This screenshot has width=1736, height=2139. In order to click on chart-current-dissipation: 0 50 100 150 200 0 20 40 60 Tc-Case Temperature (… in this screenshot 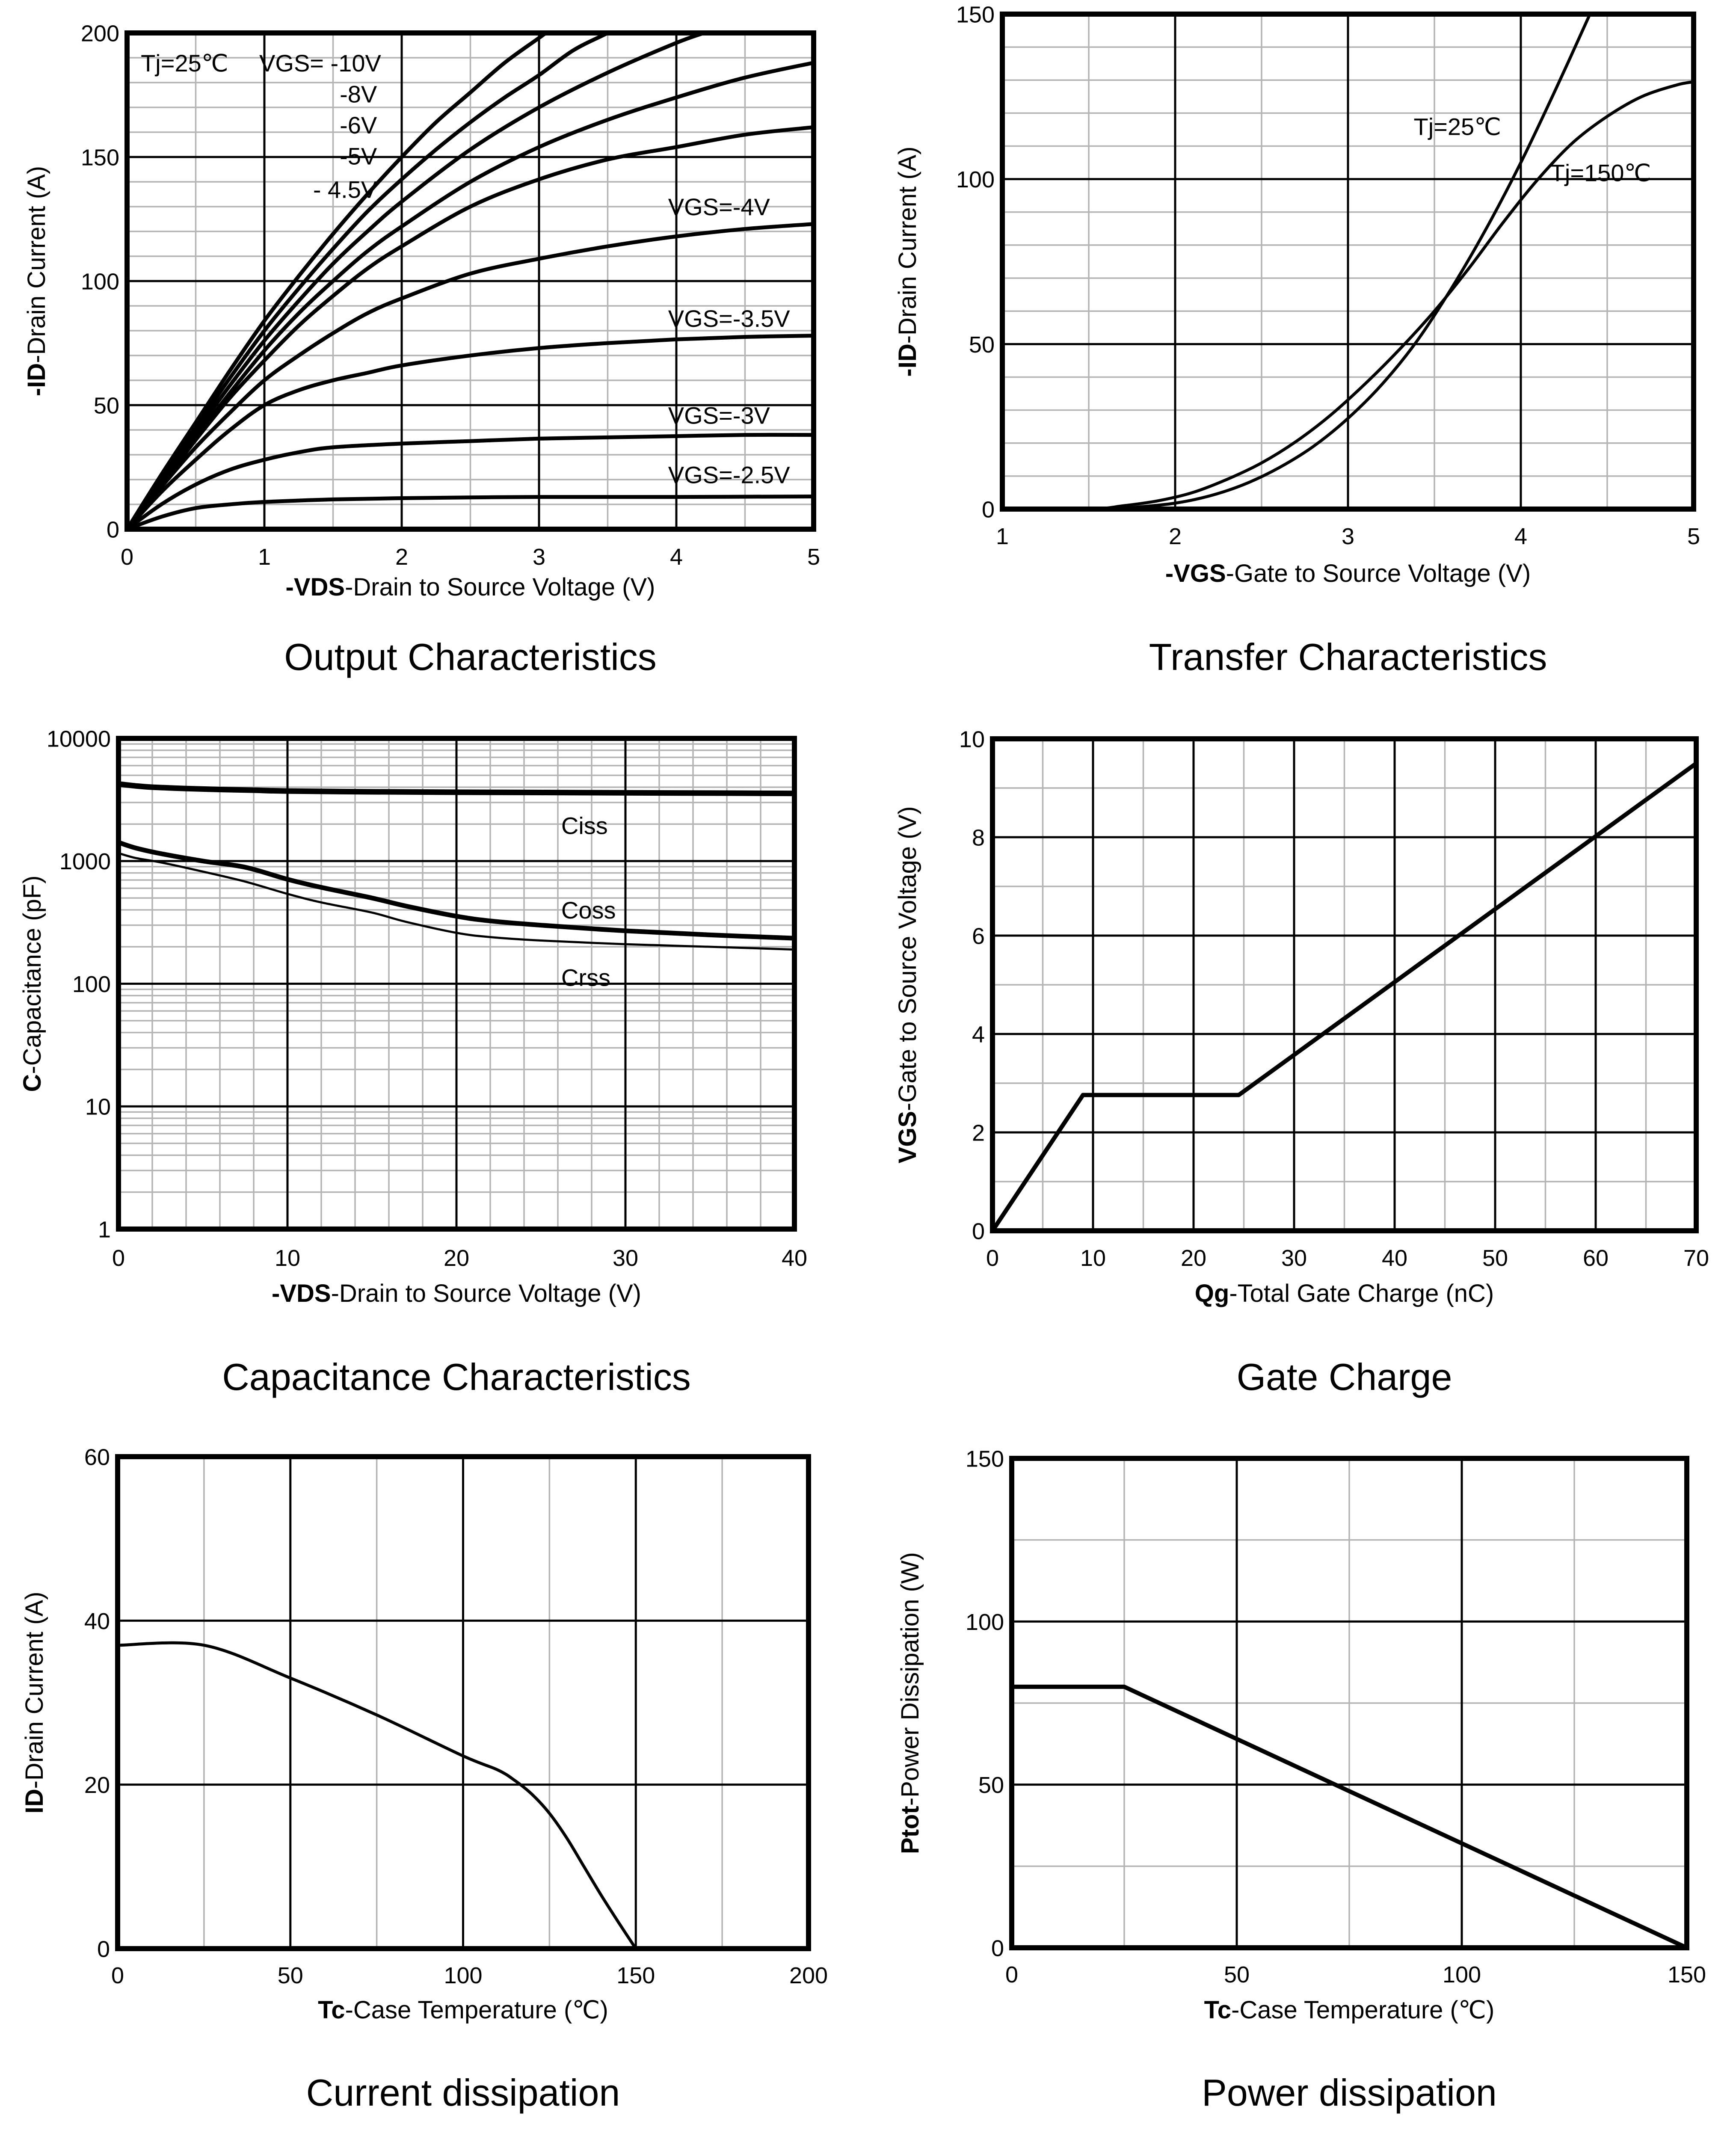, I will do `click(425, 1779)`.